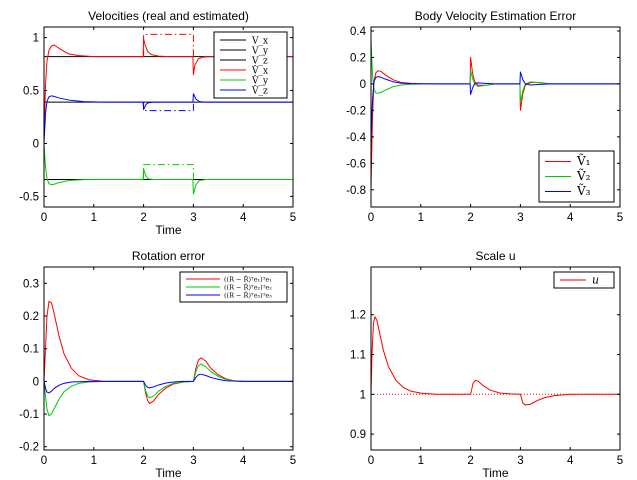  I want to click on legend-label: ((R − R̂)ᵀe₁)ᵀe₁, so click(248, 279).